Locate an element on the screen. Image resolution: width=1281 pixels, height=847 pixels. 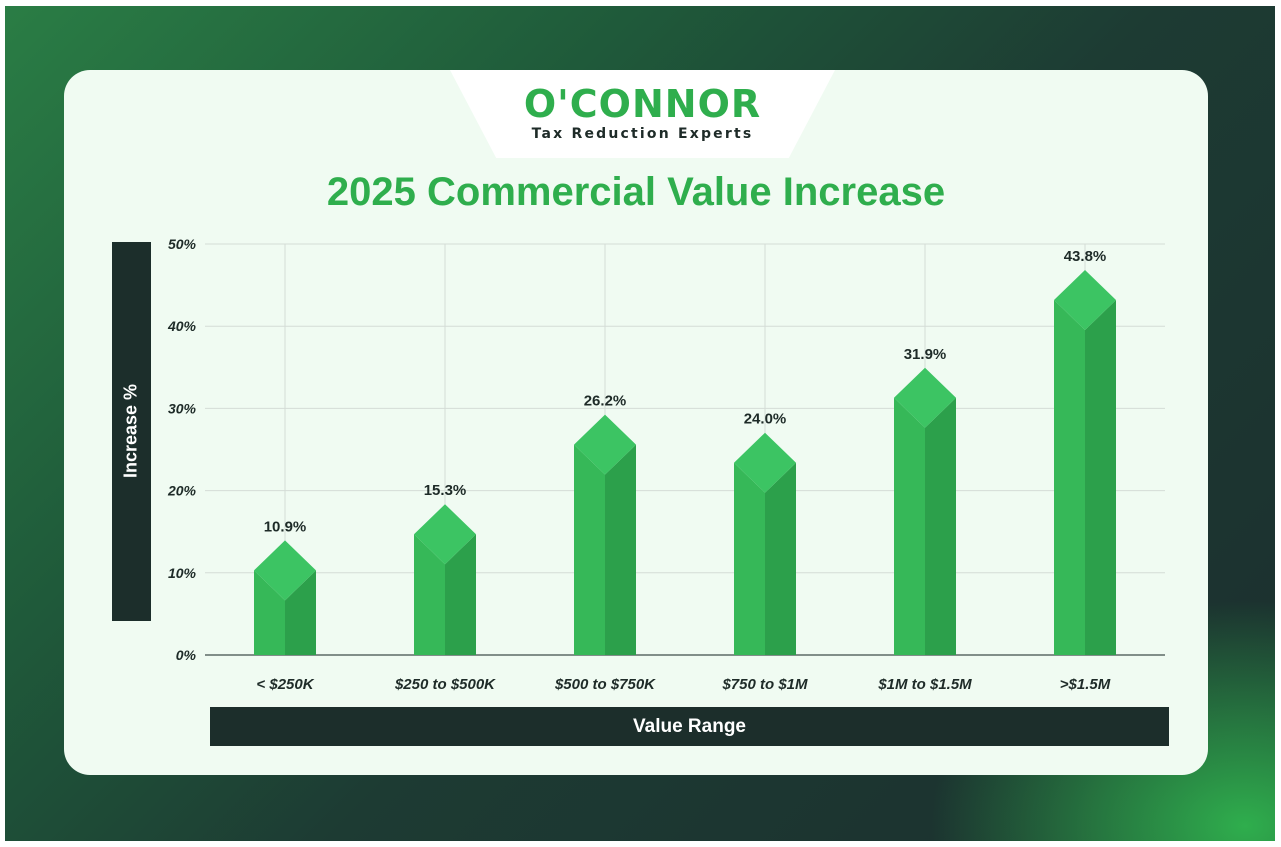
x-axis-band is located at coordinates (689, 726).